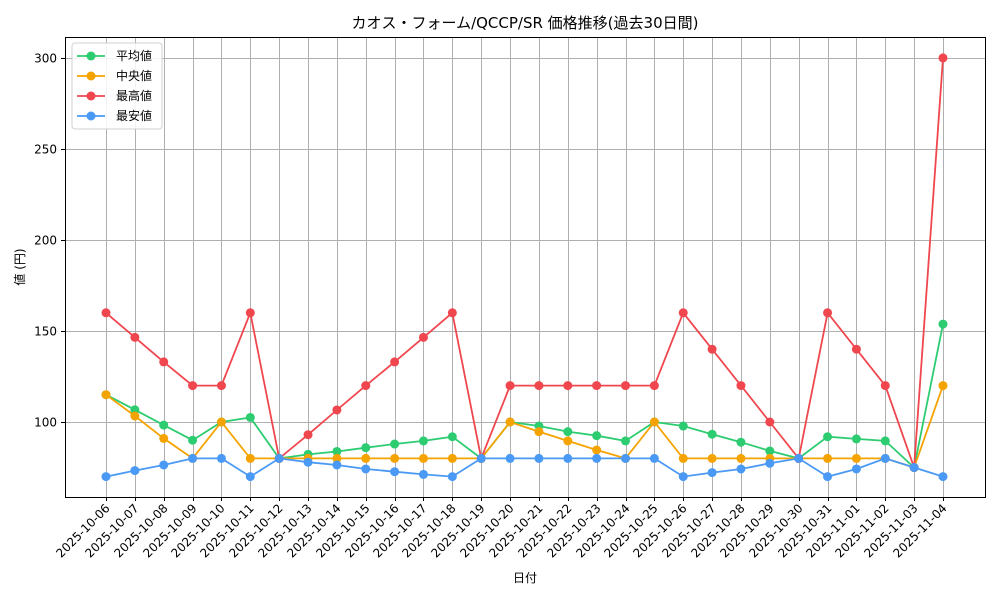  Describe the element at coordinates (134, 115) in the screenshot. I see `legend-label: 最安値` at that location.